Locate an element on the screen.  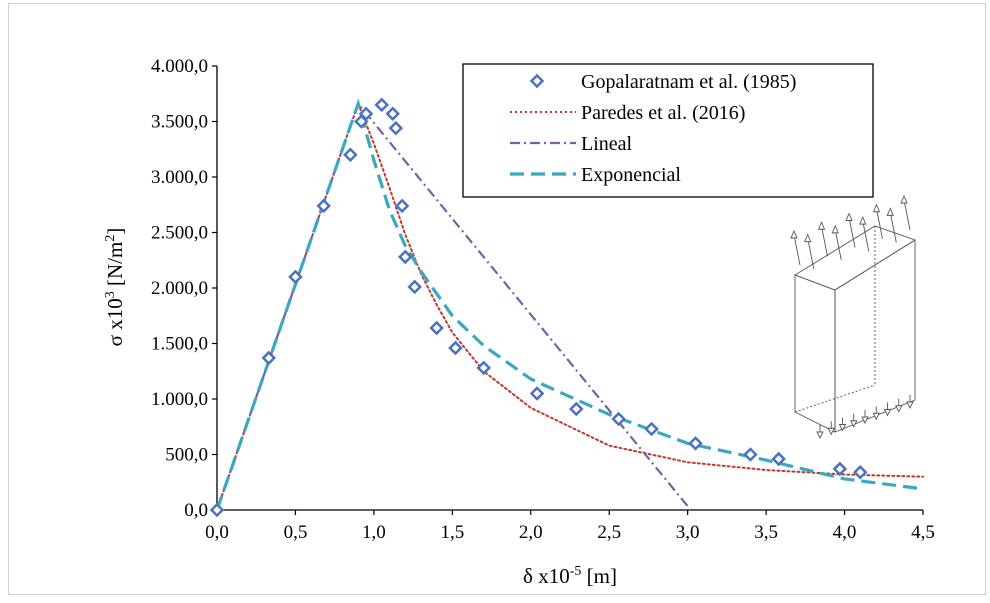
y-tick-label: 2.000,0 is located at coordinates (179, 288).